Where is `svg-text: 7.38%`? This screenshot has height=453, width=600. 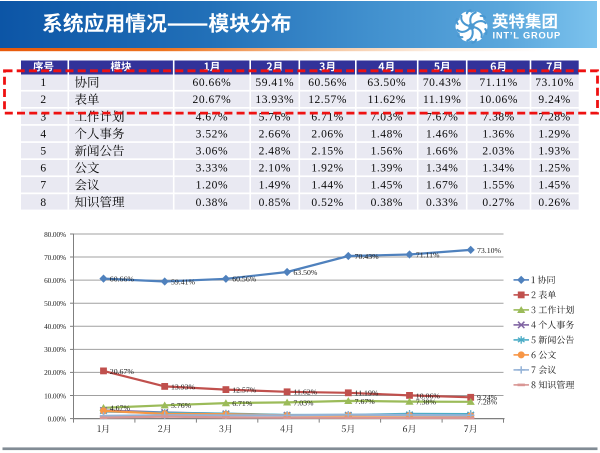
svg-text: 7.38% is located at coordinates (426, 402).